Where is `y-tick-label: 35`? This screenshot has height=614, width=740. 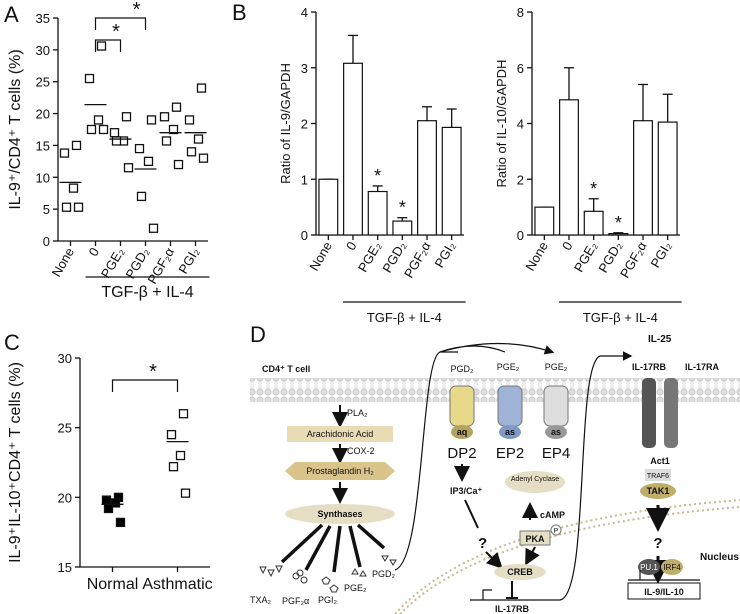 y-tick-label: 35 is located at coordinates (43, 18).